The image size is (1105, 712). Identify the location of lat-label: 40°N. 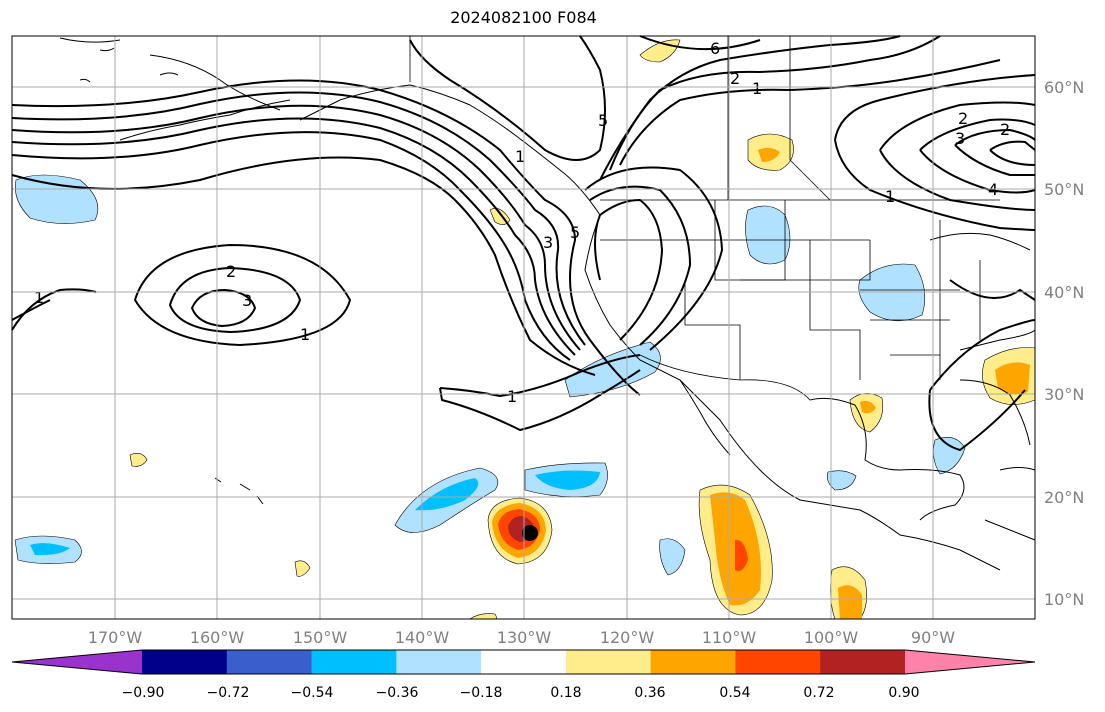
(1064, 292).